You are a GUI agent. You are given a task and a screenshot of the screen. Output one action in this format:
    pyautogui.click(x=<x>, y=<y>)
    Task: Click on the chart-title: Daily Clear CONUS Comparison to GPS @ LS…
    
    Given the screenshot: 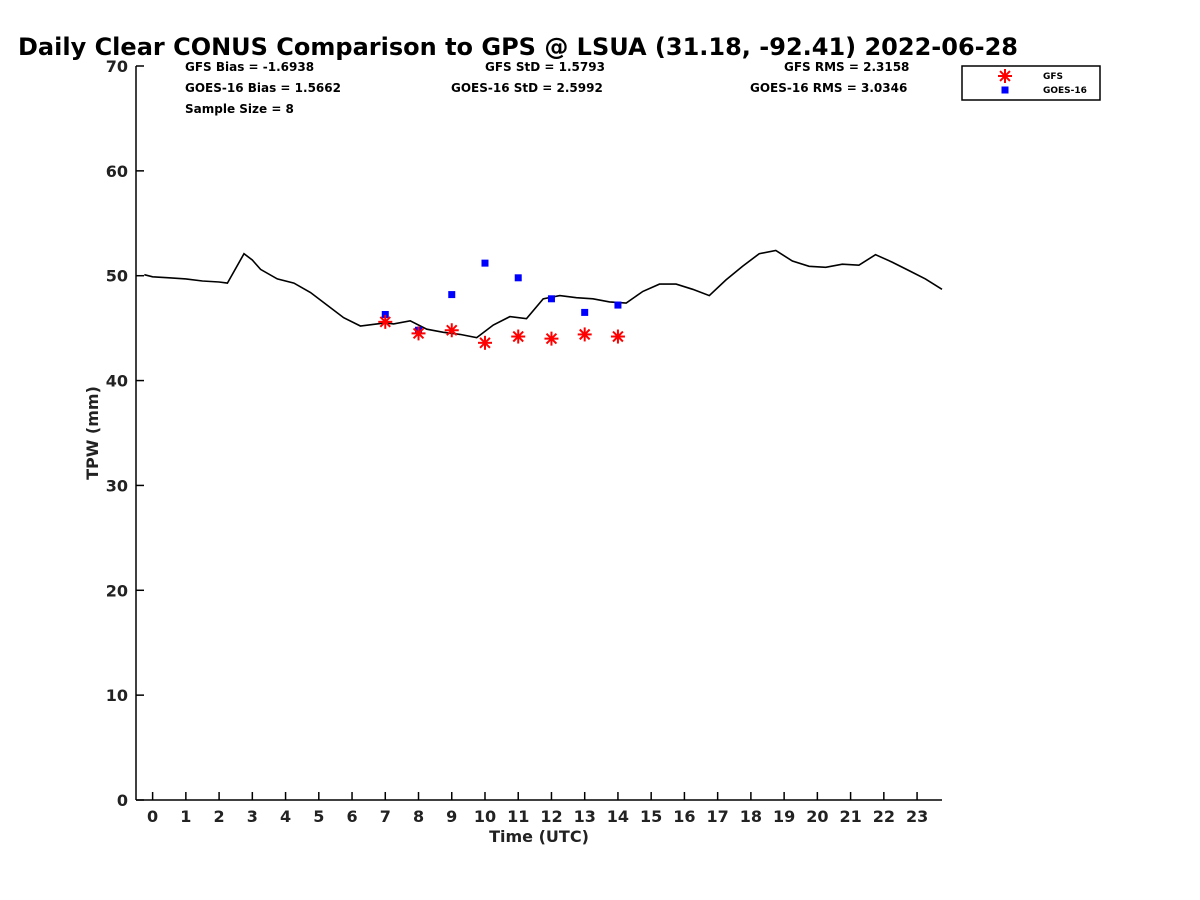 What is the action you would take?
    pyautogui.click(x=518, y=47)
    